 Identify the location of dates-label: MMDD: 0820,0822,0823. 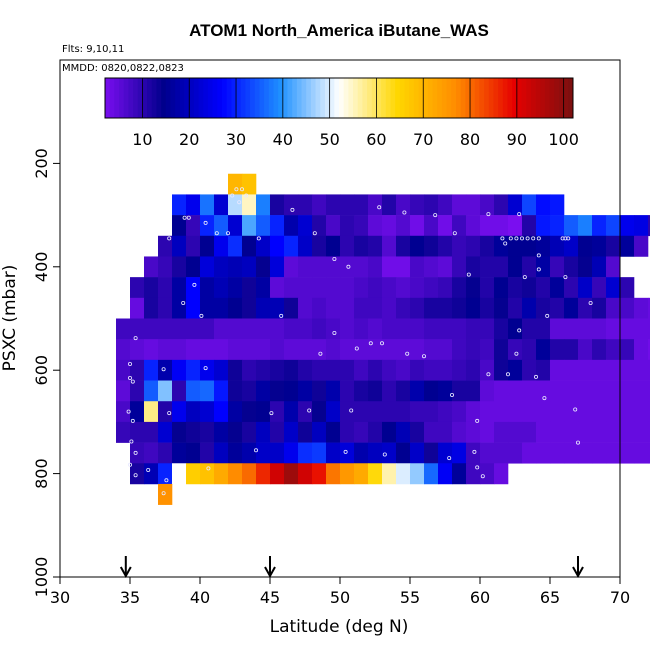
(123, 68).